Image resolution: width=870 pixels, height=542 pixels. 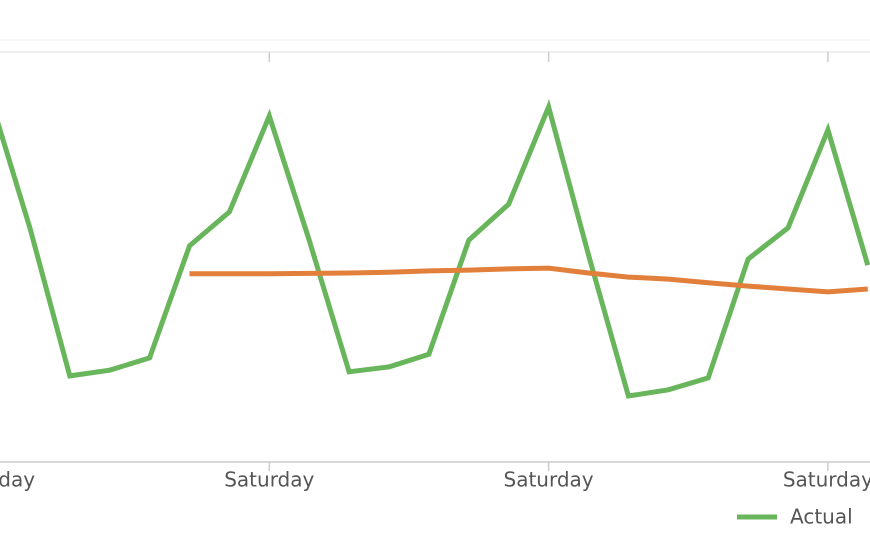 I want to click on series-line, so click(x=528, y=280).